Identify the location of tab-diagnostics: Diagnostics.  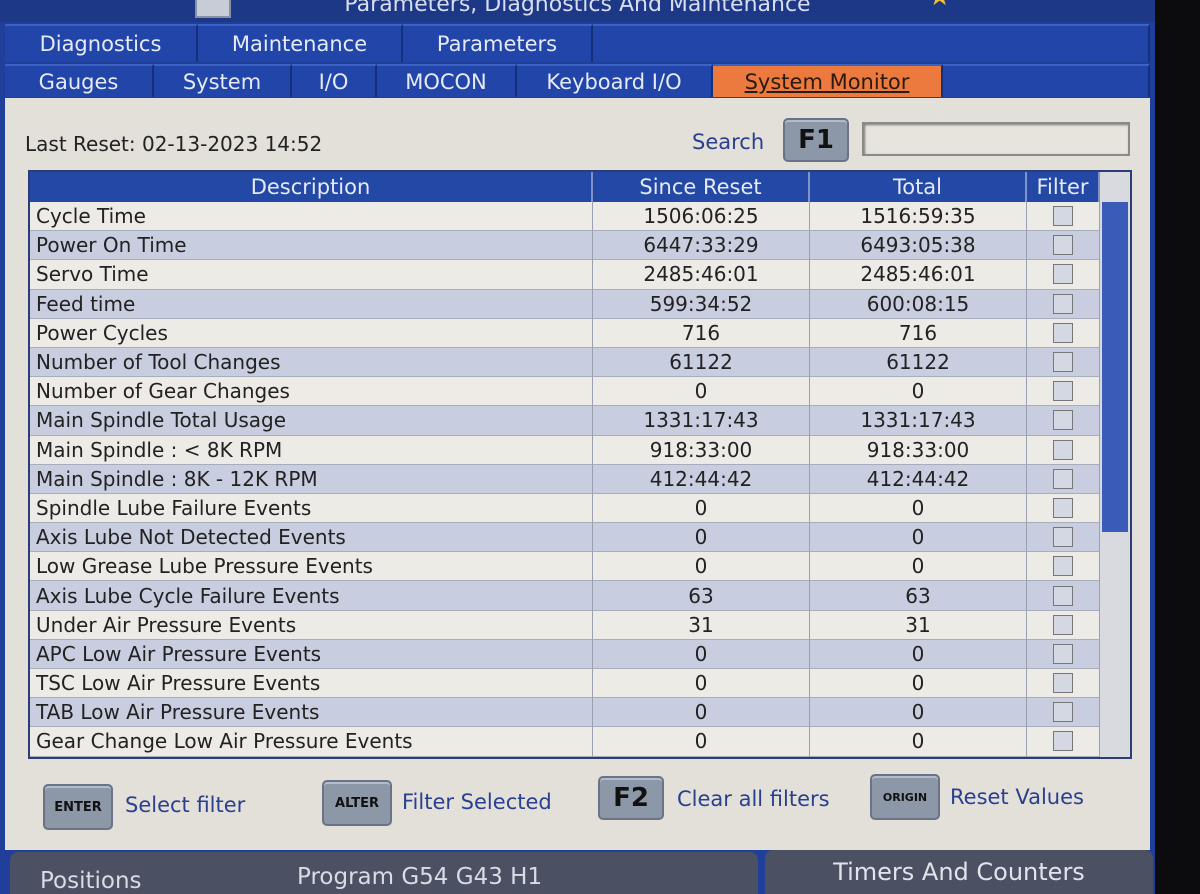
(101, 43).